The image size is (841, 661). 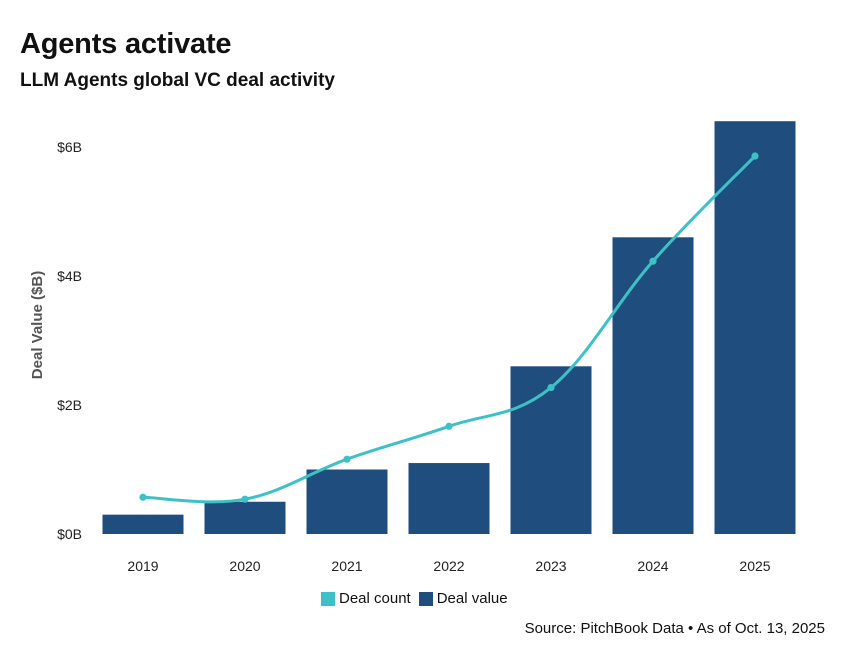 What do you see at coordinates (472, 598) in the screenshot?
I see `legend-label-deal-value: Deal value` at bounding box center [472, 598].